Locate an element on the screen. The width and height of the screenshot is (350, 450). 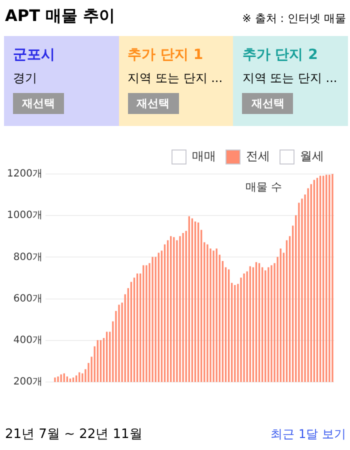
text: 추가 단지 1 is located at coordinates (166, 55).